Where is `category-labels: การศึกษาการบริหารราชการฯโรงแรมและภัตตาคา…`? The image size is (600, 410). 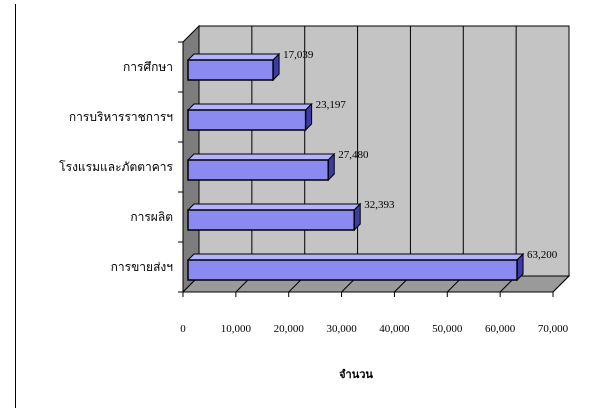 category-labels: การศึกษาการบริหารราชการฯโรงแรมและภัตตาคา… is located at coordinates (116, 167).